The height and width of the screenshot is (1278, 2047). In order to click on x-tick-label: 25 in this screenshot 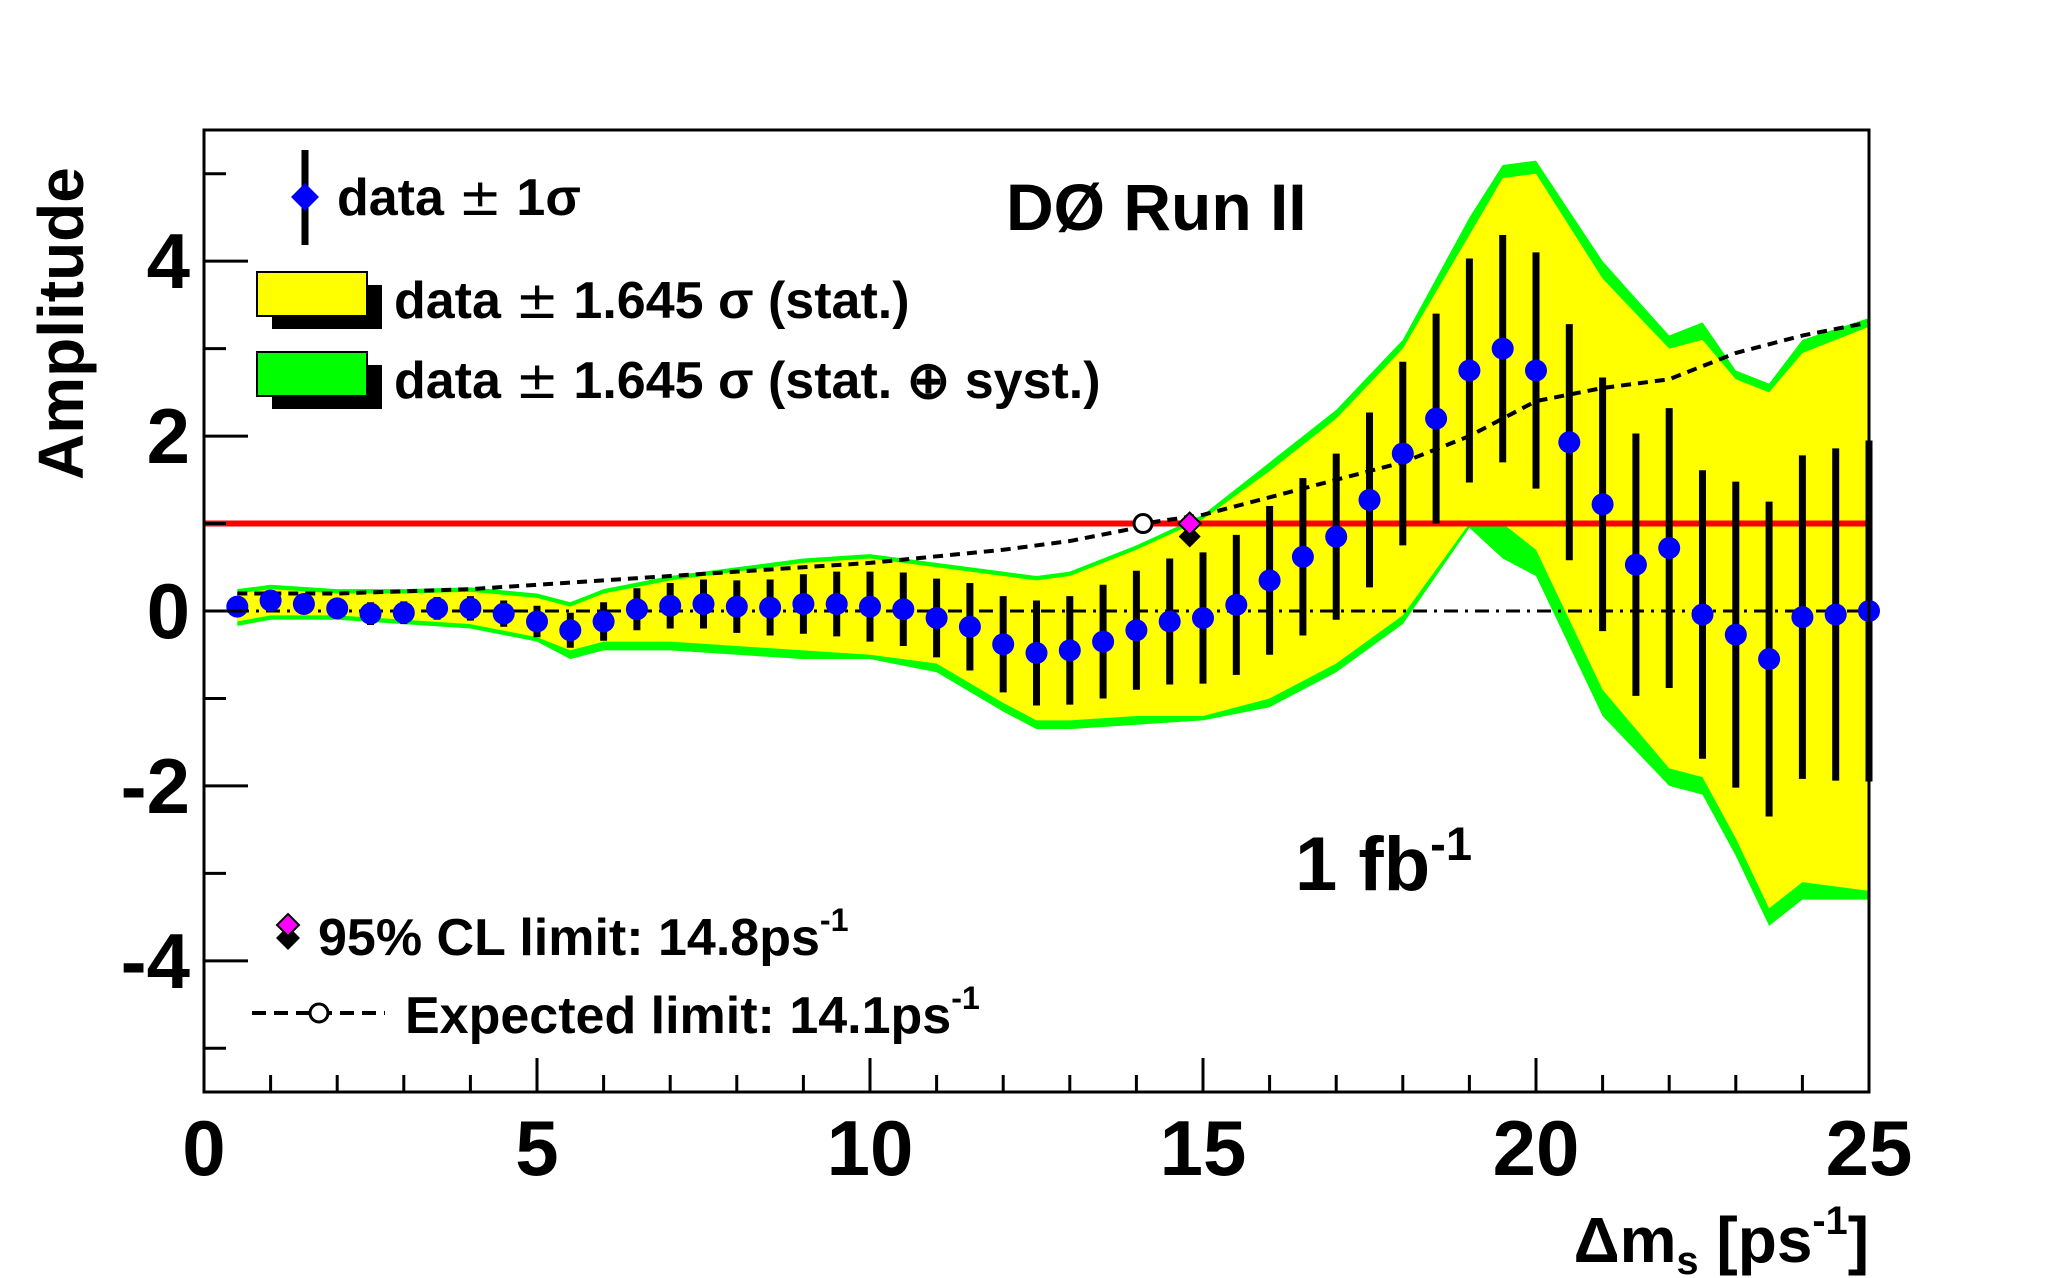, I will do `click(1869, 1148)`.